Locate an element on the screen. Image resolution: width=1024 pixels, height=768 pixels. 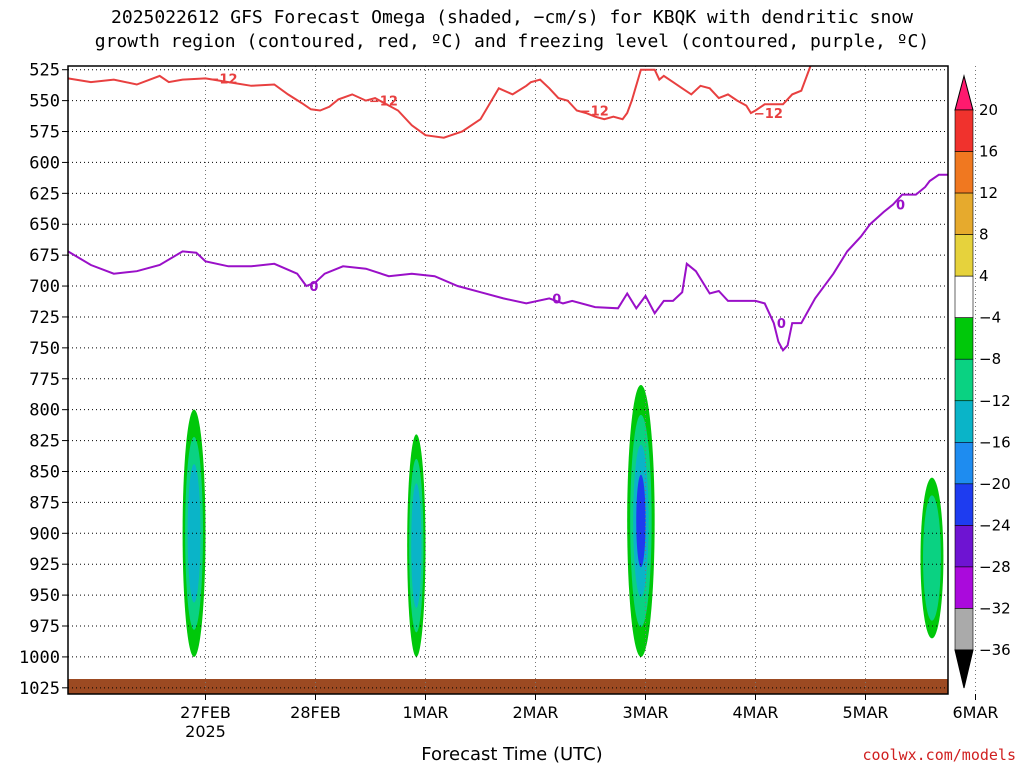
y-tick-label-875: 875 is located at coordinates (44, 503).